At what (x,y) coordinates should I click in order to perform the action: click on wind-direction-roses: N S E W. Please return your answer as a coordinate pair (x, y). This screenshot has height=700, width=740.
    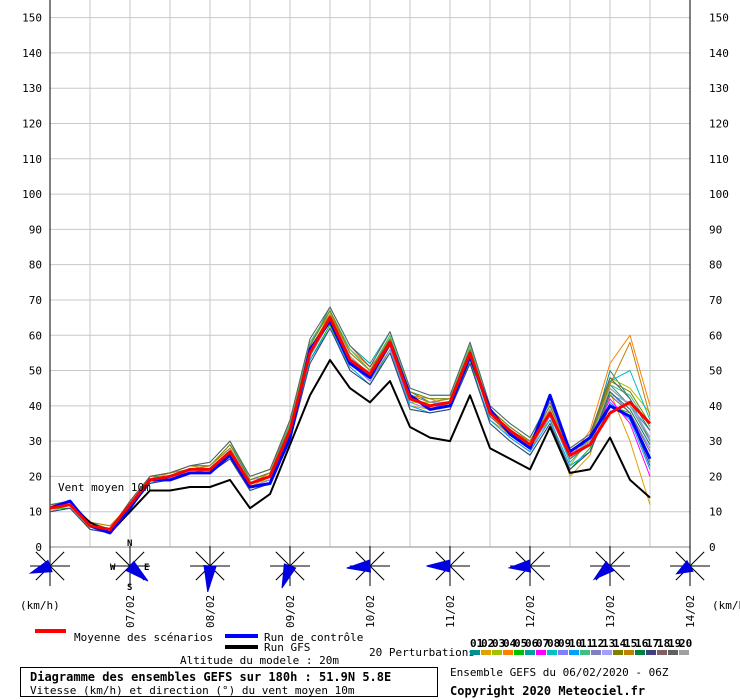
    Looking at the image, I should click on (369, 566).